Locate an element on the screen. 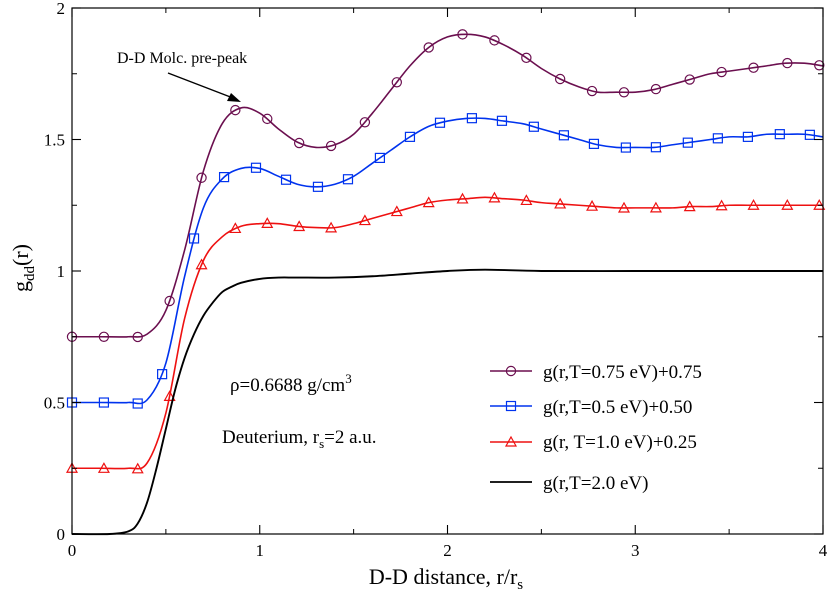  legend-label-0: g(r,T=0.75 eV)+0.75 is located at coordinates (622, 372).